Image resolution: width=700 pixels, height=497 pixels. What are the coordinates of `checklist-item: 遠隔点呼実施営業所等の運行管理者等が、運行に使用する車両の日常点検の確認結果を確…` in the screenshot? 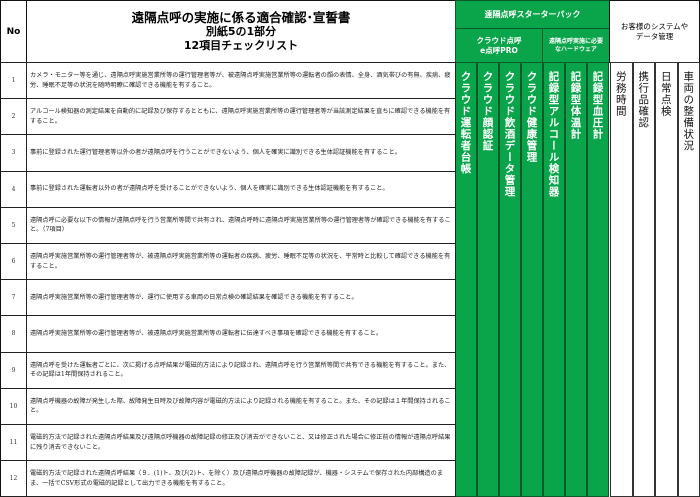 It's located at (241, 298).